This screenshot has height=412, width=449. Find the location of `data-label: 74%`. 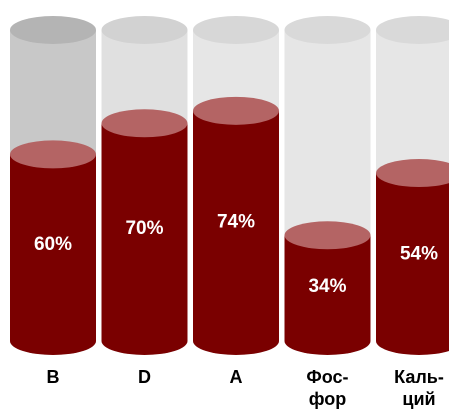

data-label: 74% is located at coordinates (236, 221).